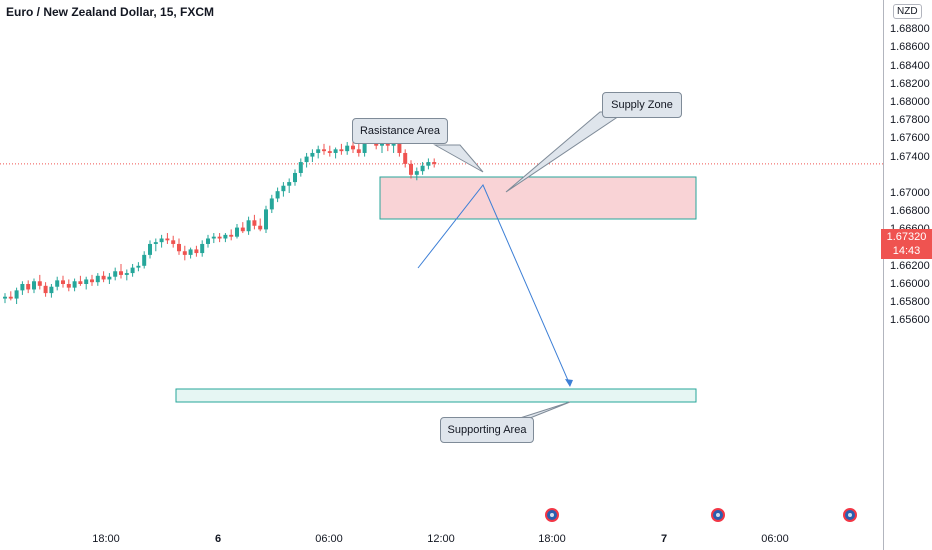 Image resolution: width=932 pixels, height=550 pixels. What do you see at coordinates (106, 539) in the screenshot?
I see `time-tick-label: 18:00` at bounding box center [106, 539].